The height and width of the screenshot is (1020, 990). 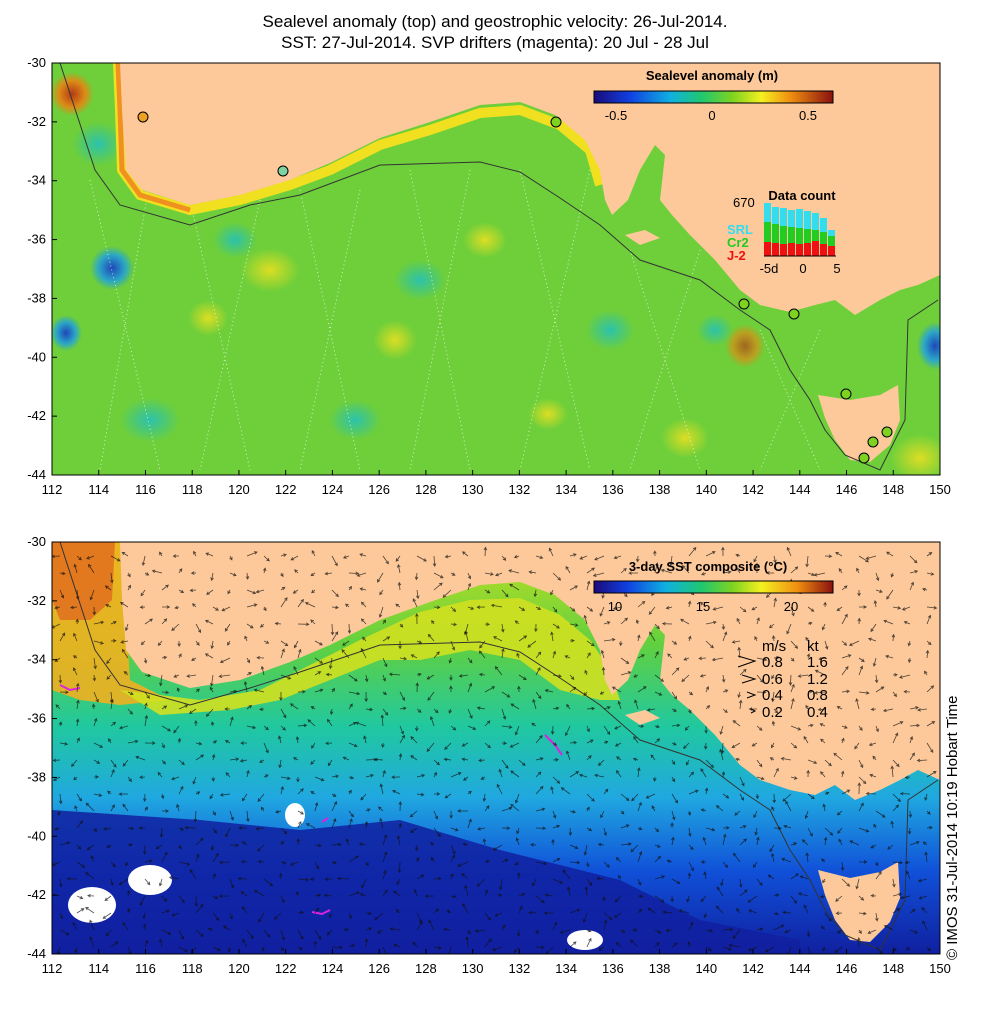 I want to click on velocity-key: m/s kt 0.8 1.6 0.6 1.2 0.4 0.8 0.2 0.4, so click(x=782, y=679).